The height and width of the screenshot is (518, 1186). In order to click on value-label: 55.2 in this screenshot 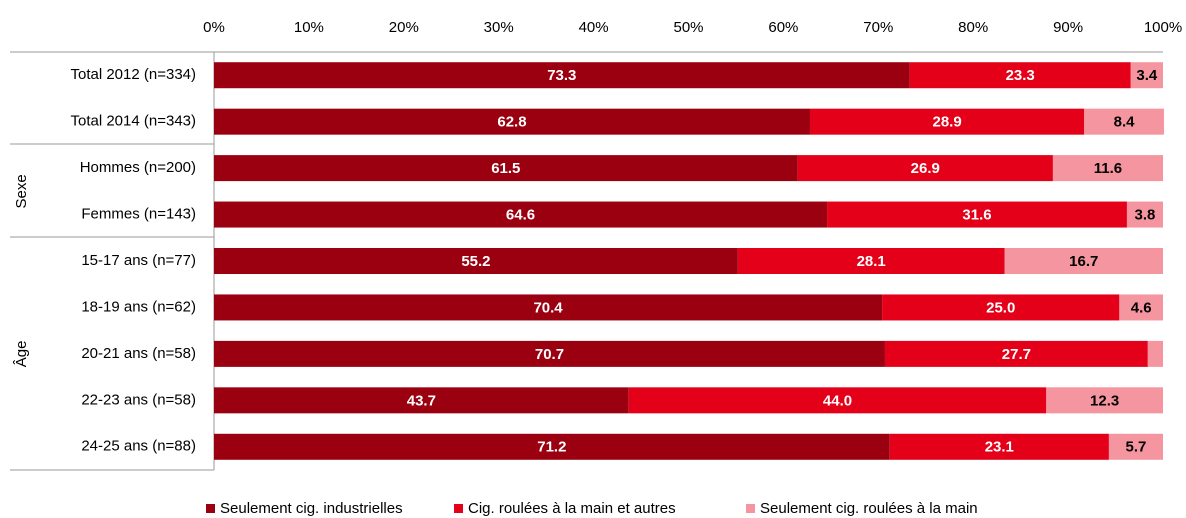, I will do `click(475, 261)`.